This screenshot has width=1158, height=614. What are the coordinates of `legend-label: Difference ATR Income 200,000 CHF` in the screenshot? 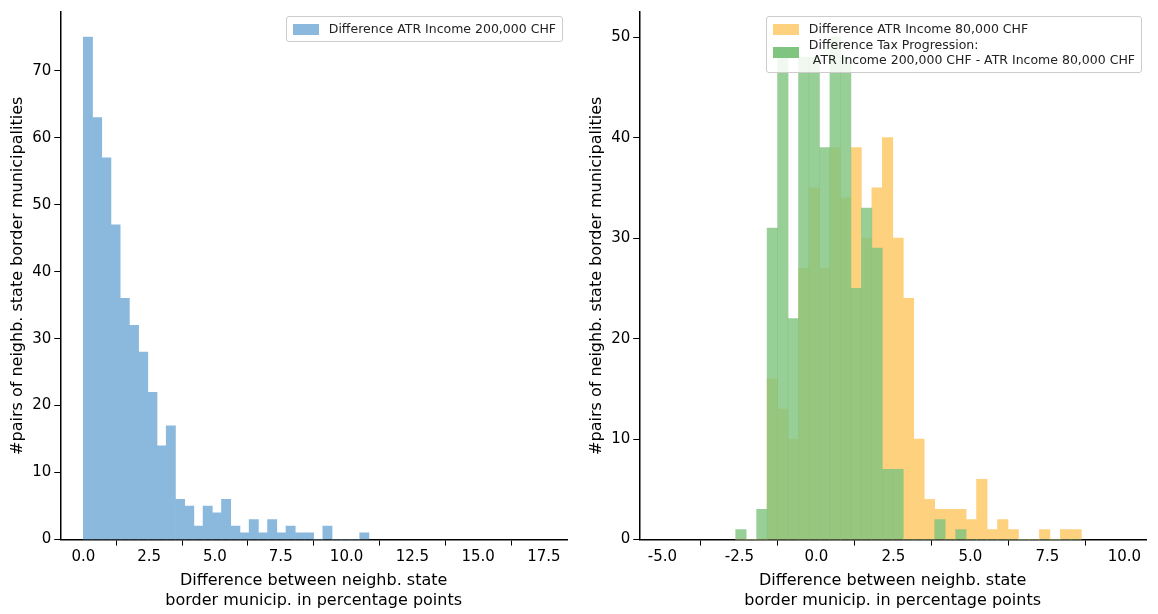 It's located at (442, 29).